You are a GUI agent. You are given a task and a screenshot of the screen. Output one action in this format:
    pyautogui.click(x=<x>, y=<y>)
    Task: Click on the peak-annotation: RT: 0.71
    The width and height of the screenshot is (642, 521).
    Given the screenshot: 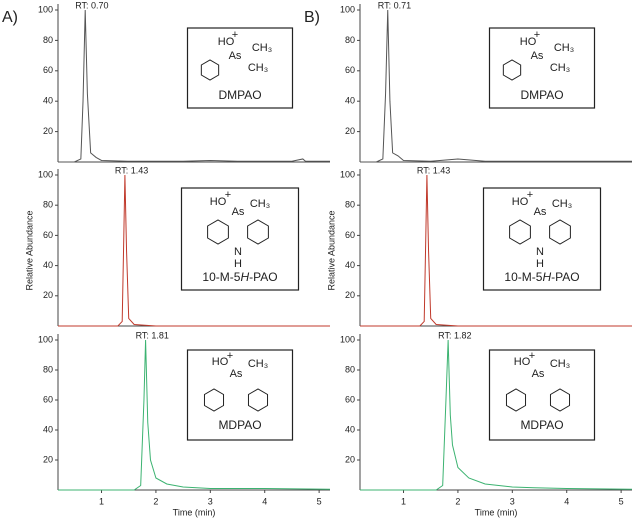 What is the action you would take?
    pyautogui.click(x=394, y=5)
    